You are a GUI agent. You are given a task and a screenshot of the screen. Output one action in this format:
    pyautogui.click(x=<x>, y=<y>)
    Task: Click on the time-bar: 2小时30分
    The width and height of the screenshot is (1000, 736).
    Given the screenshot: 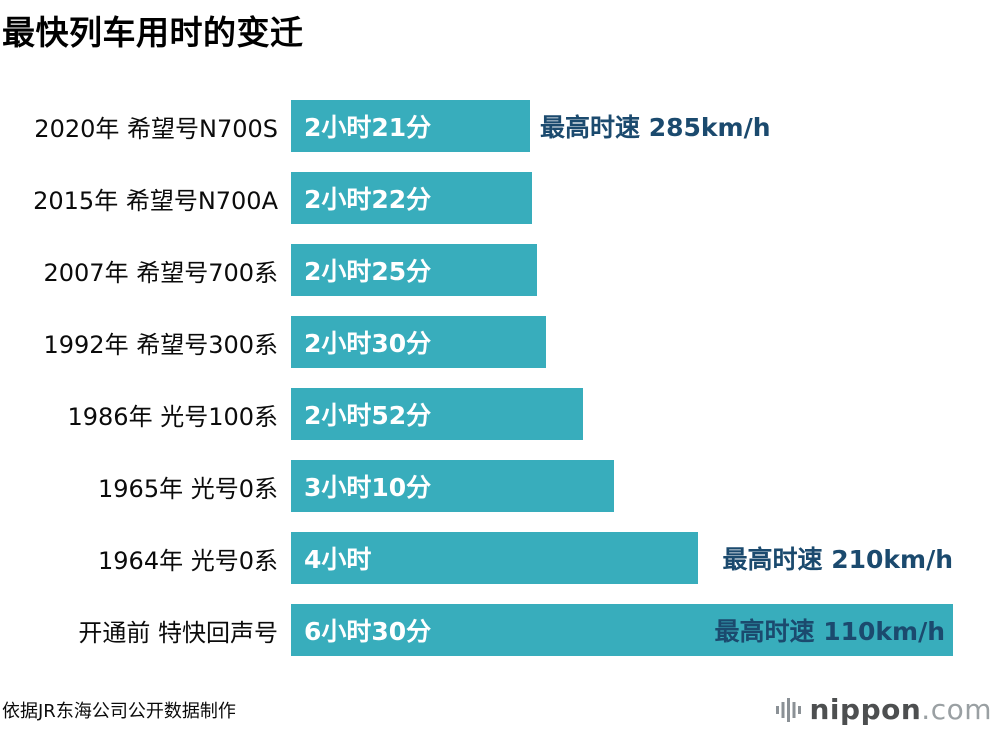 What is the action you would take?
    pyautogui.click(x=418, y=342)
    